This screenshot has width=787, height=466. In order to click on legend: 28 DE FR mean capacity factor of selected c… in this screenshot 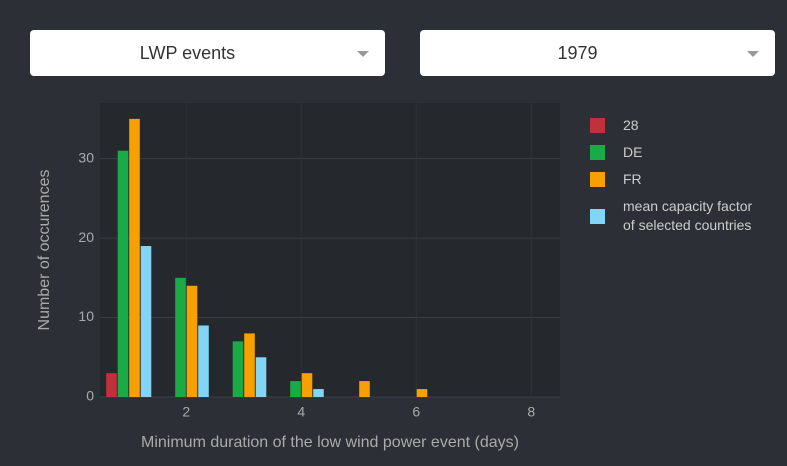, I will do `click(680, 179)`.